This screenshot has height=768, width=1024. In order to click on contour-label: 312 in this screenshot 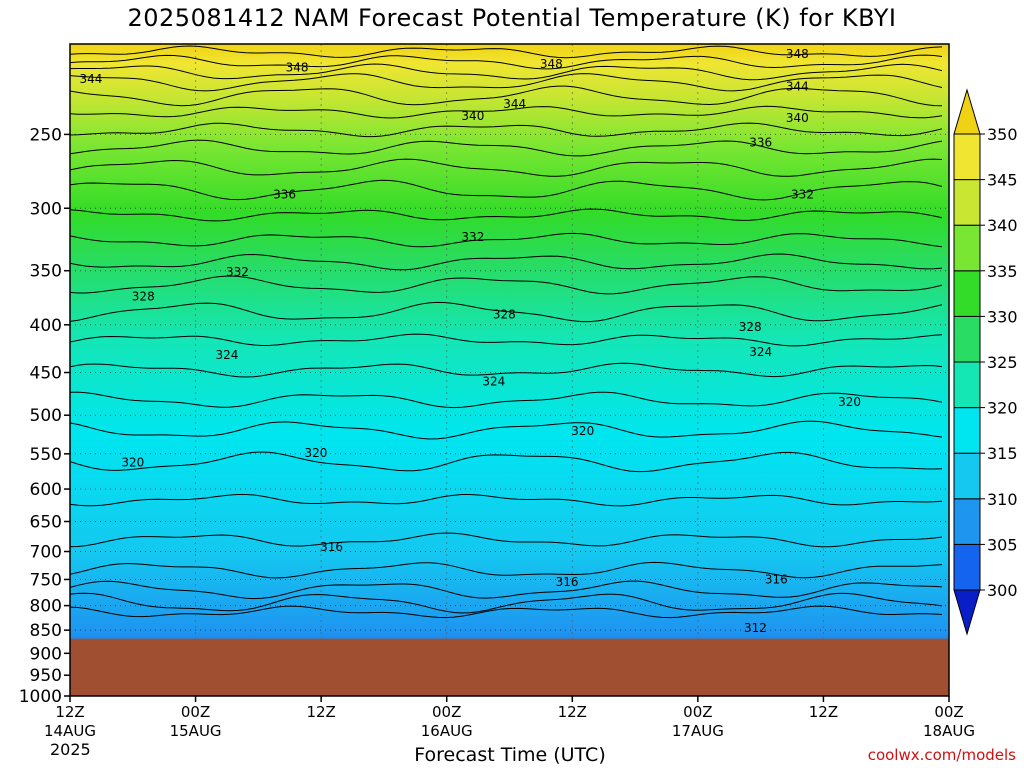, I will do `click(755, 628)`.